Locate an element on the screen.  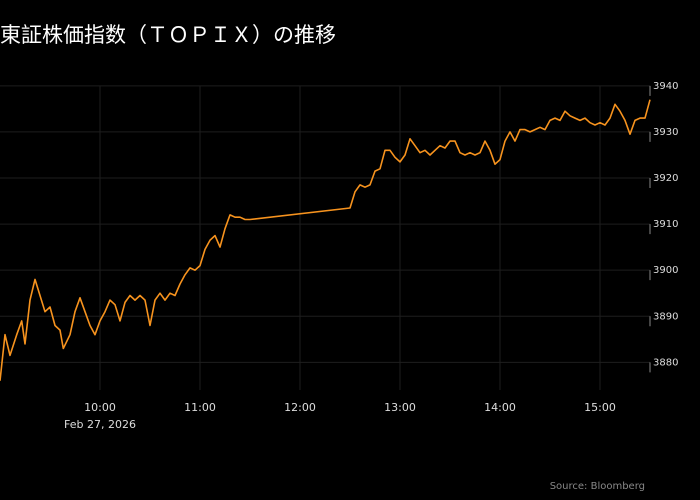
x-tick-label: 13:00 is located at coordinates (400, 407).